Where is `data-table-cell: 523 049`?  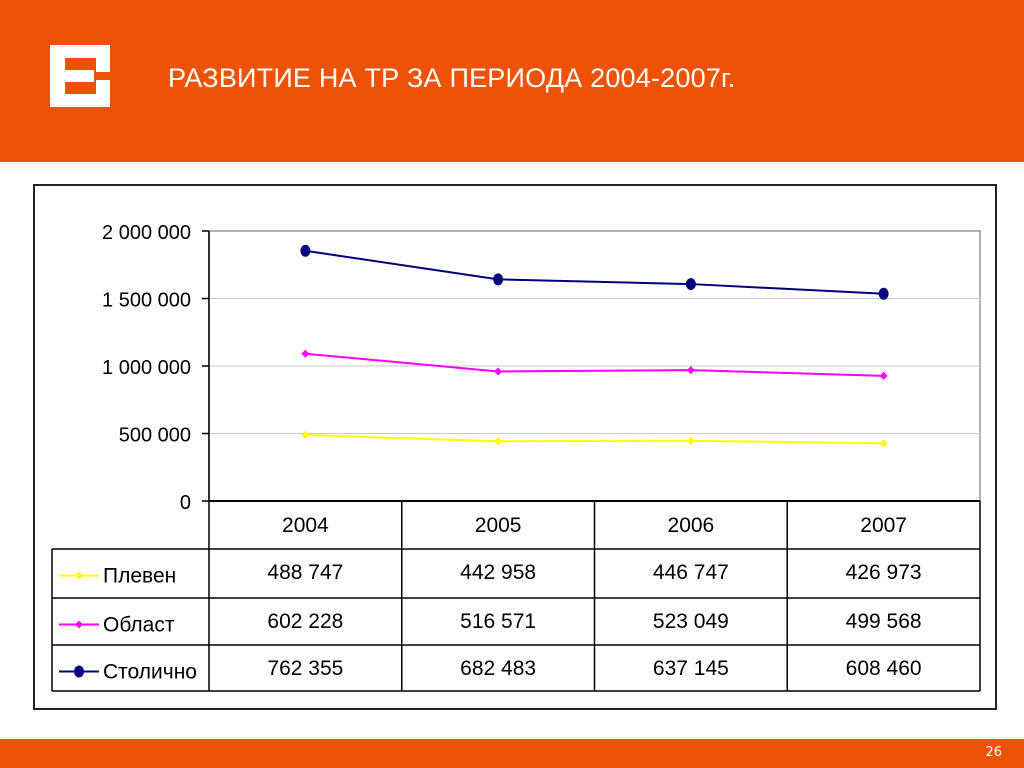
data-table-cell: 523 049 is located at coordinates (691, 621).